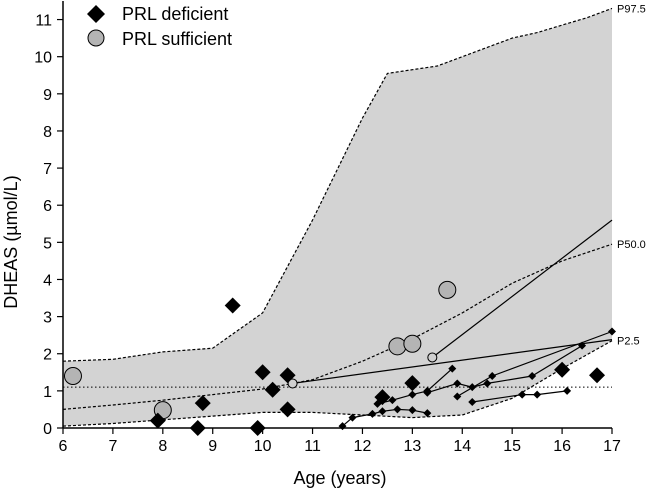 The image size is (656, 493). What do you see at coordinates (47, 355) in the screenshot?
I see `y-tick-label: 2` at bounding box center [47, 355].